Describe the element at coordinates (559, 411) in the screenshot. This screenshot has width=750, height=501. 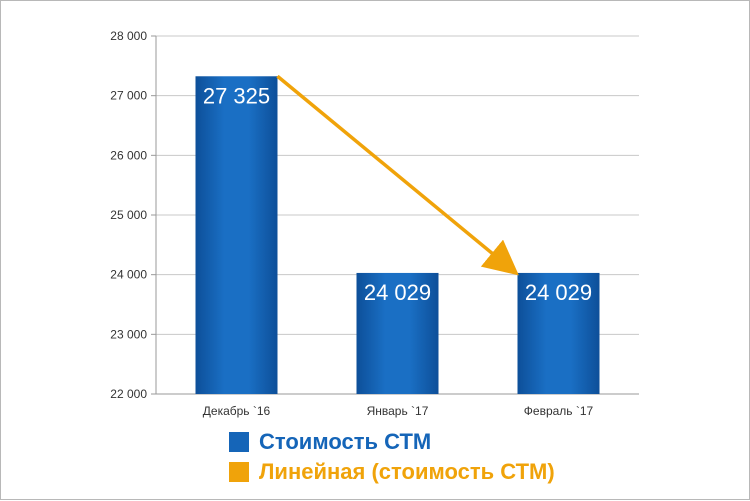
I see `x-category-label: Февраль `17` at that location.